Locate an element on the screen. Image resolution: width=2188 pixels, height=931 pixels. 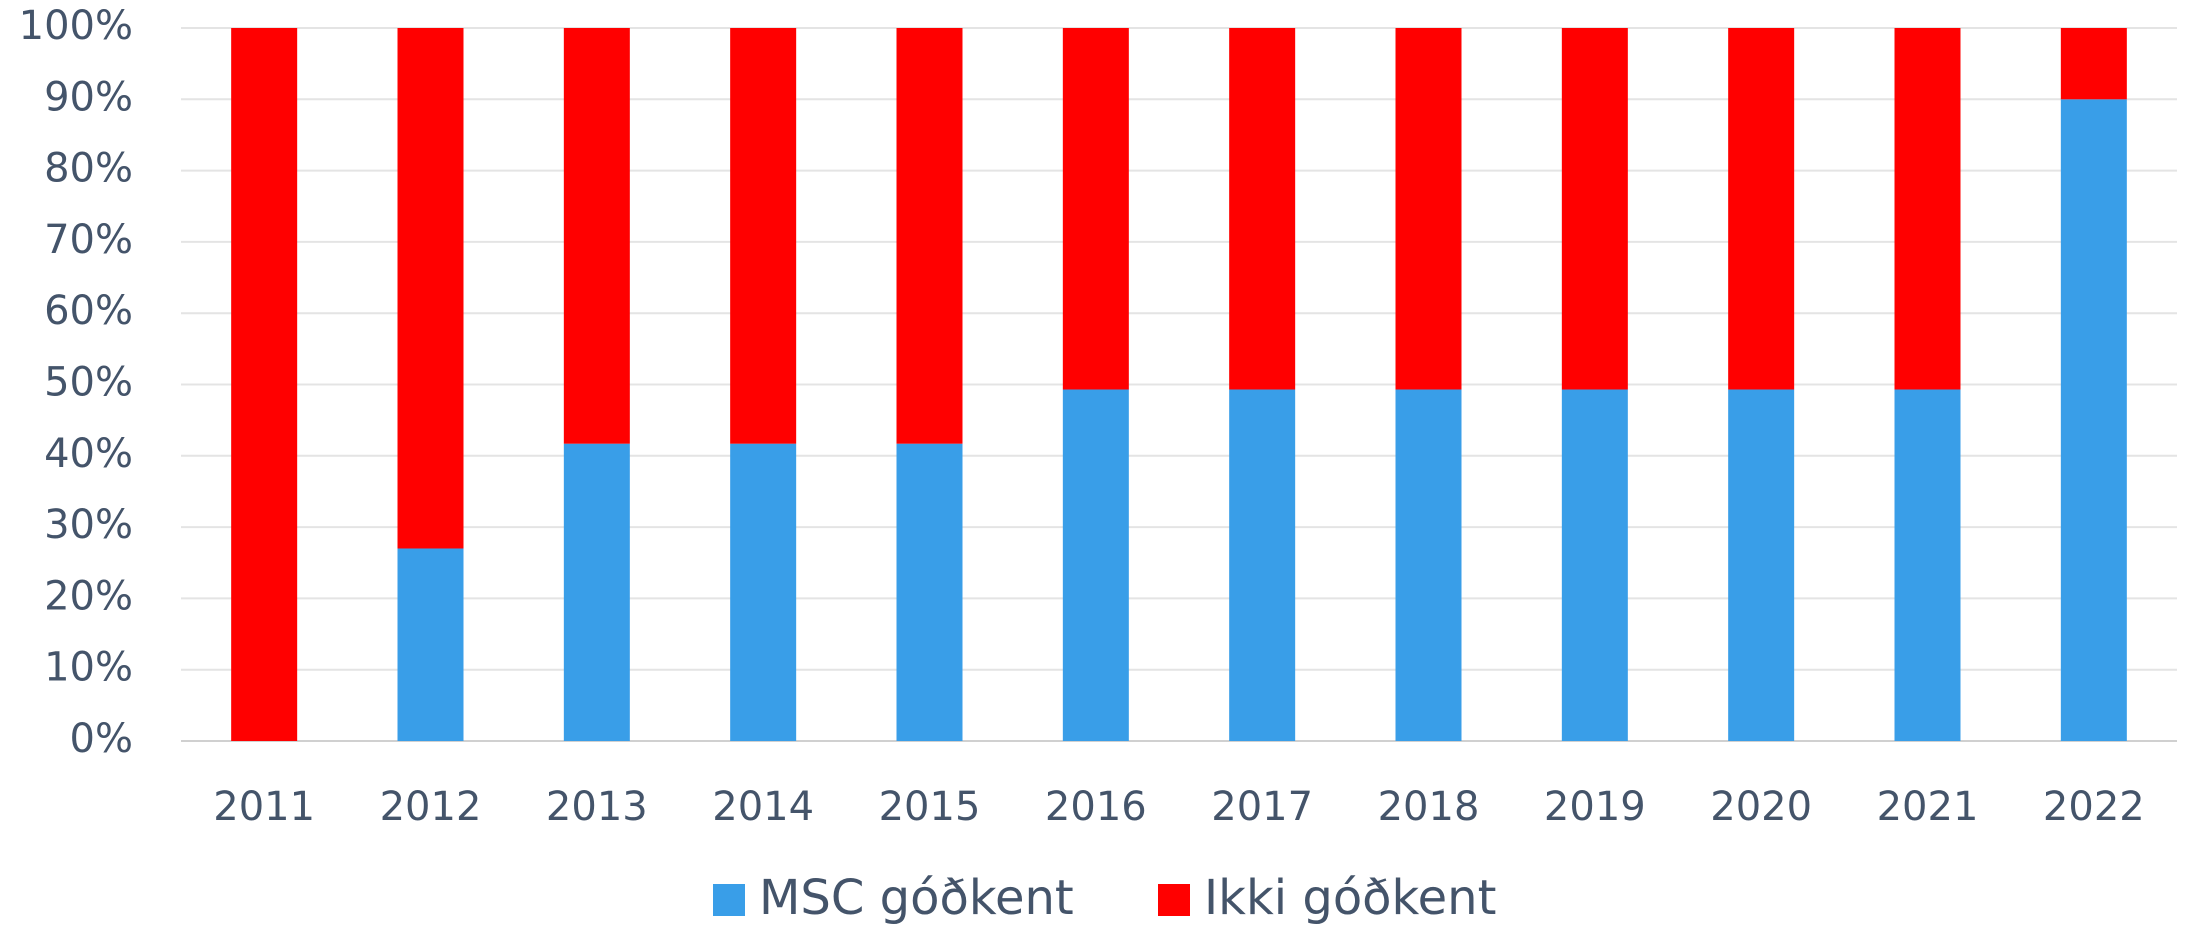
y-tick-label: 90% is located at coordinates (88, 97).